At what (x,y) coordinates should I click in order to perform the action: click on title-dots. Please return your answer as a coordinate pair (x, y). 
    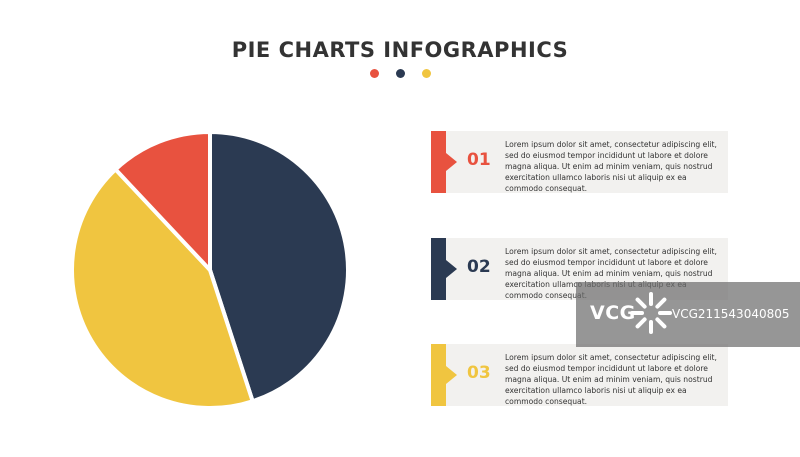
    Looking at the image, I should click on (400, 74).